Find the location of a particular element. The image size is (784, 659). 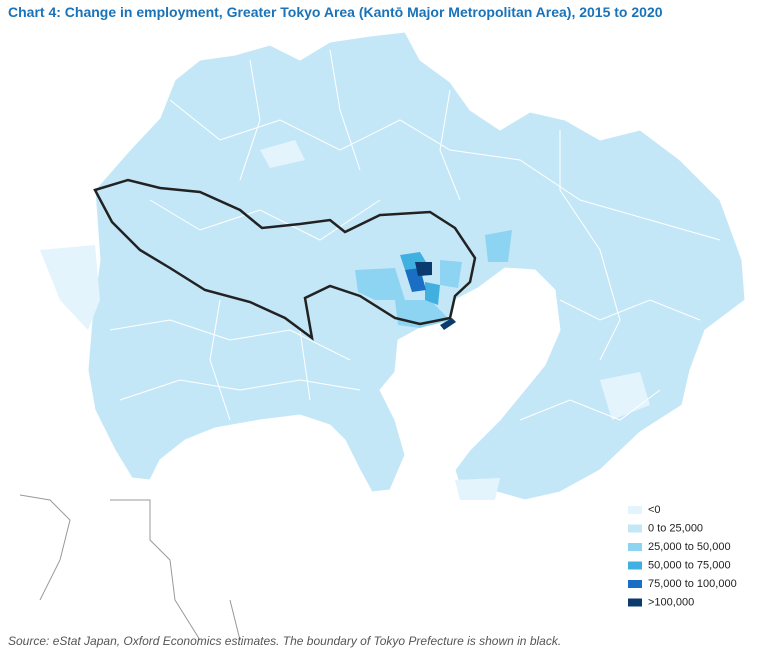

legend-label: <0 is located at coordinates (654, 510).